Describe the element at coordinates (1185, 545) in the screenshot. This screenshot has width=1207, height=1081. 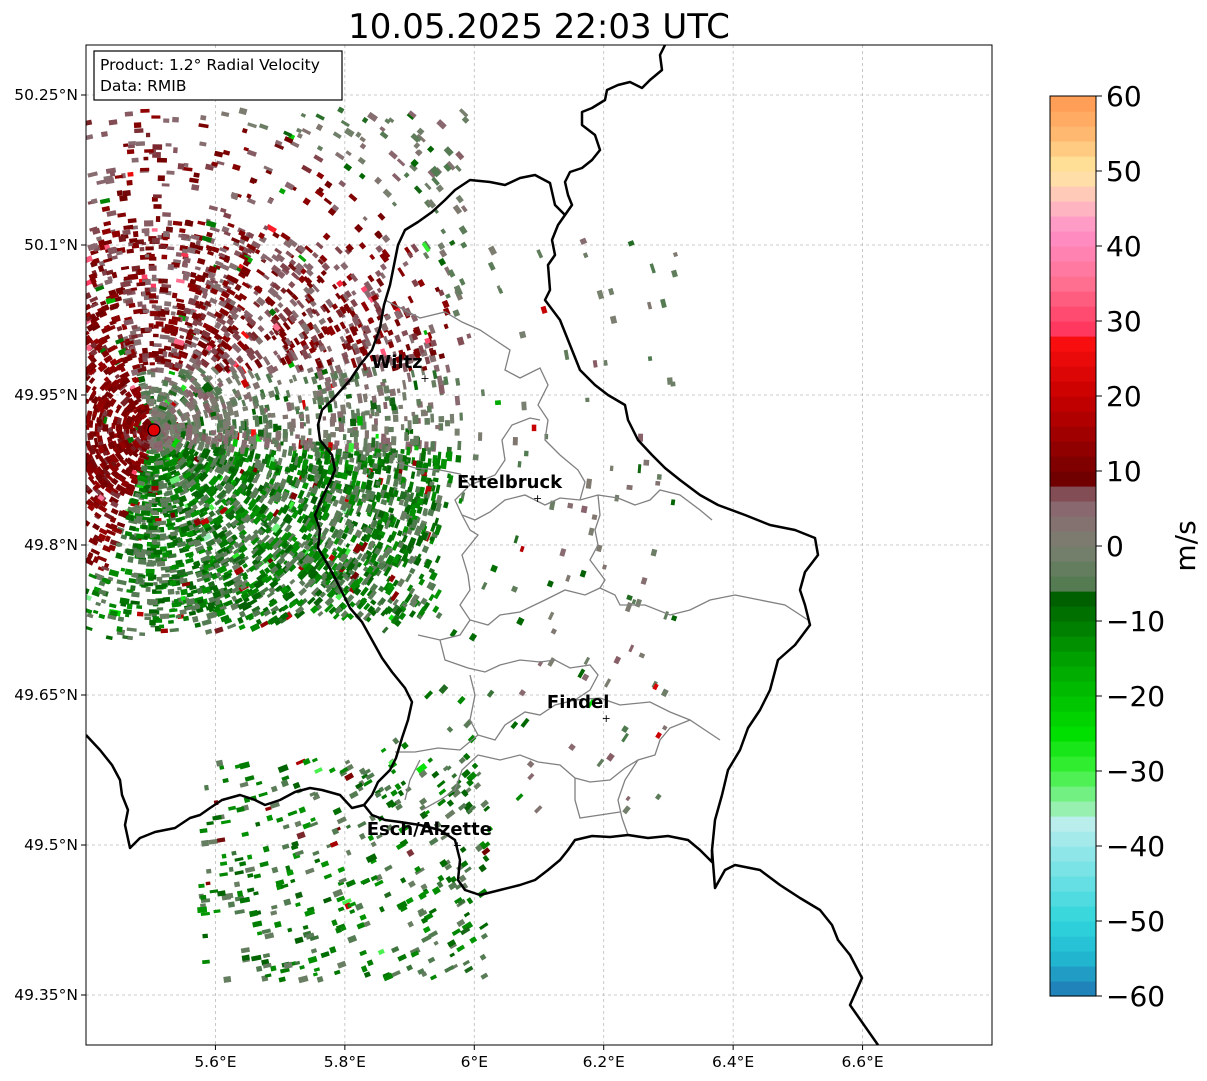
I see `colorbar-label: m/s` at that location.